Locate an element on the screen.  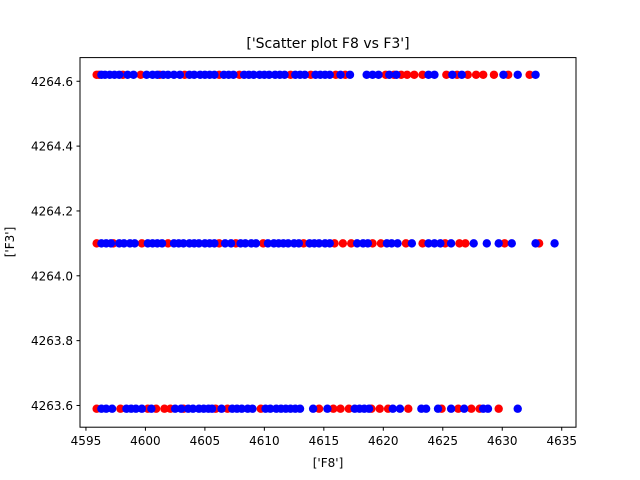
y-tick-label: 4264.6 is located at coordinates (52, 82).